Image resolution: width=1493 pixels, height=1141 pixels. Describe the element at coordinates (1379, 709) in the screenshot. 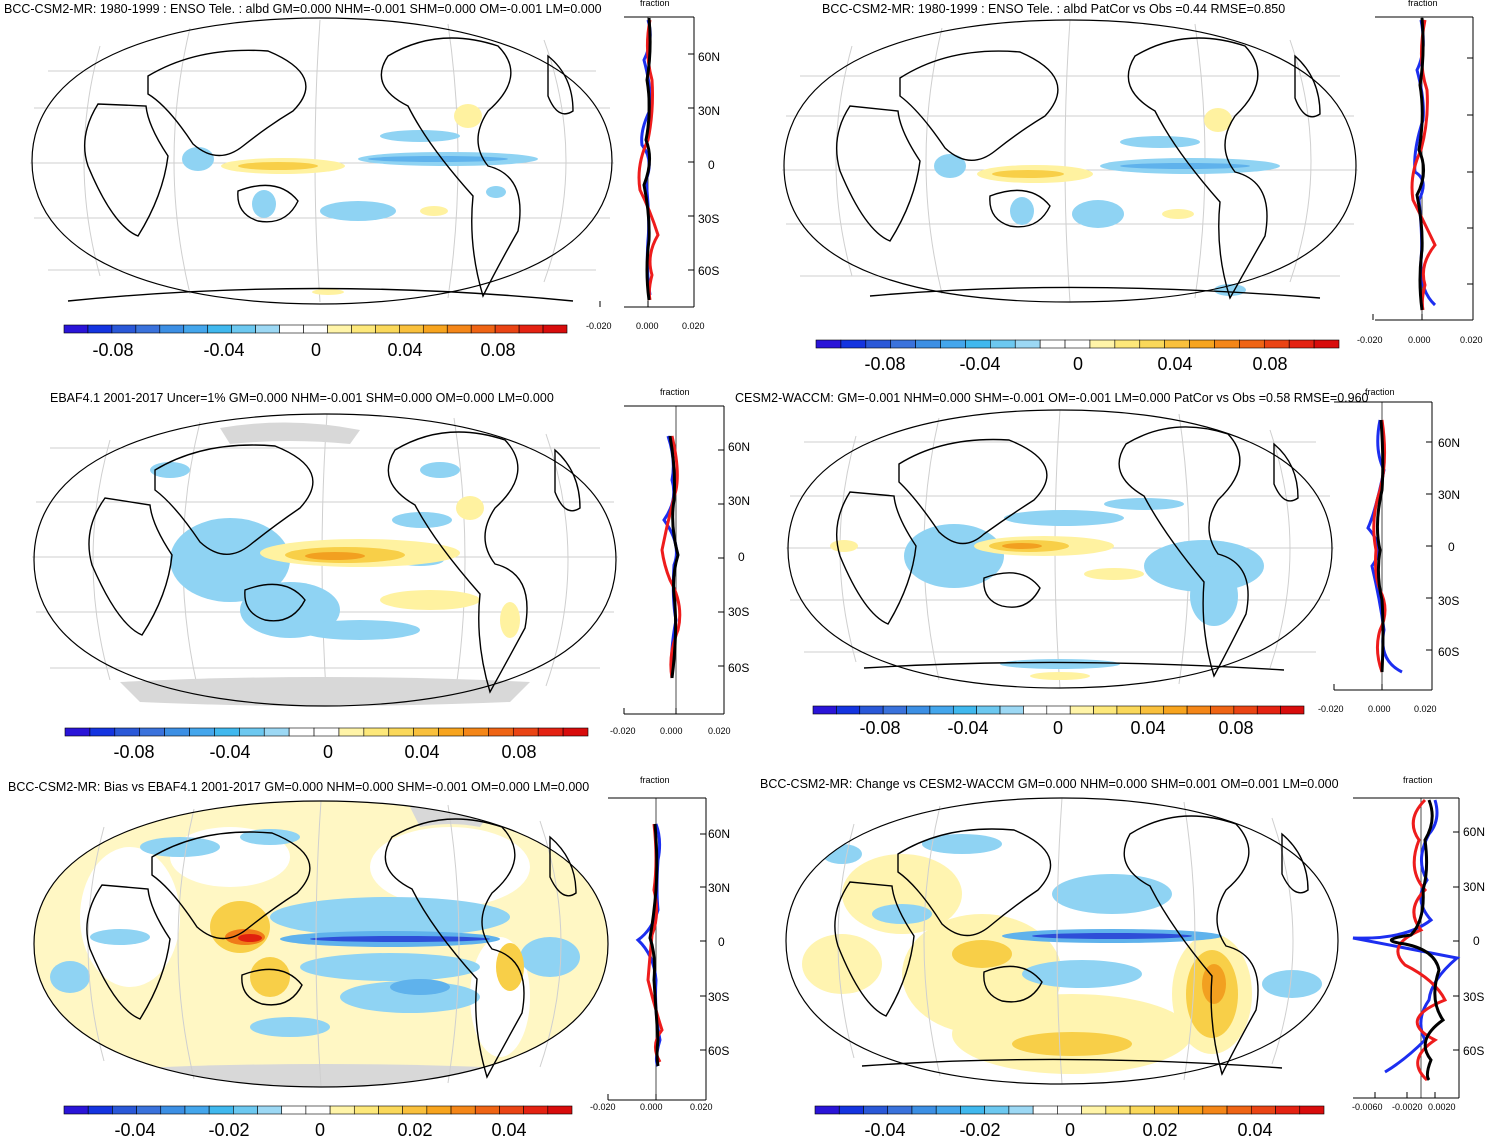

I see `panel-4-xtick-2: 0.000` at that location.